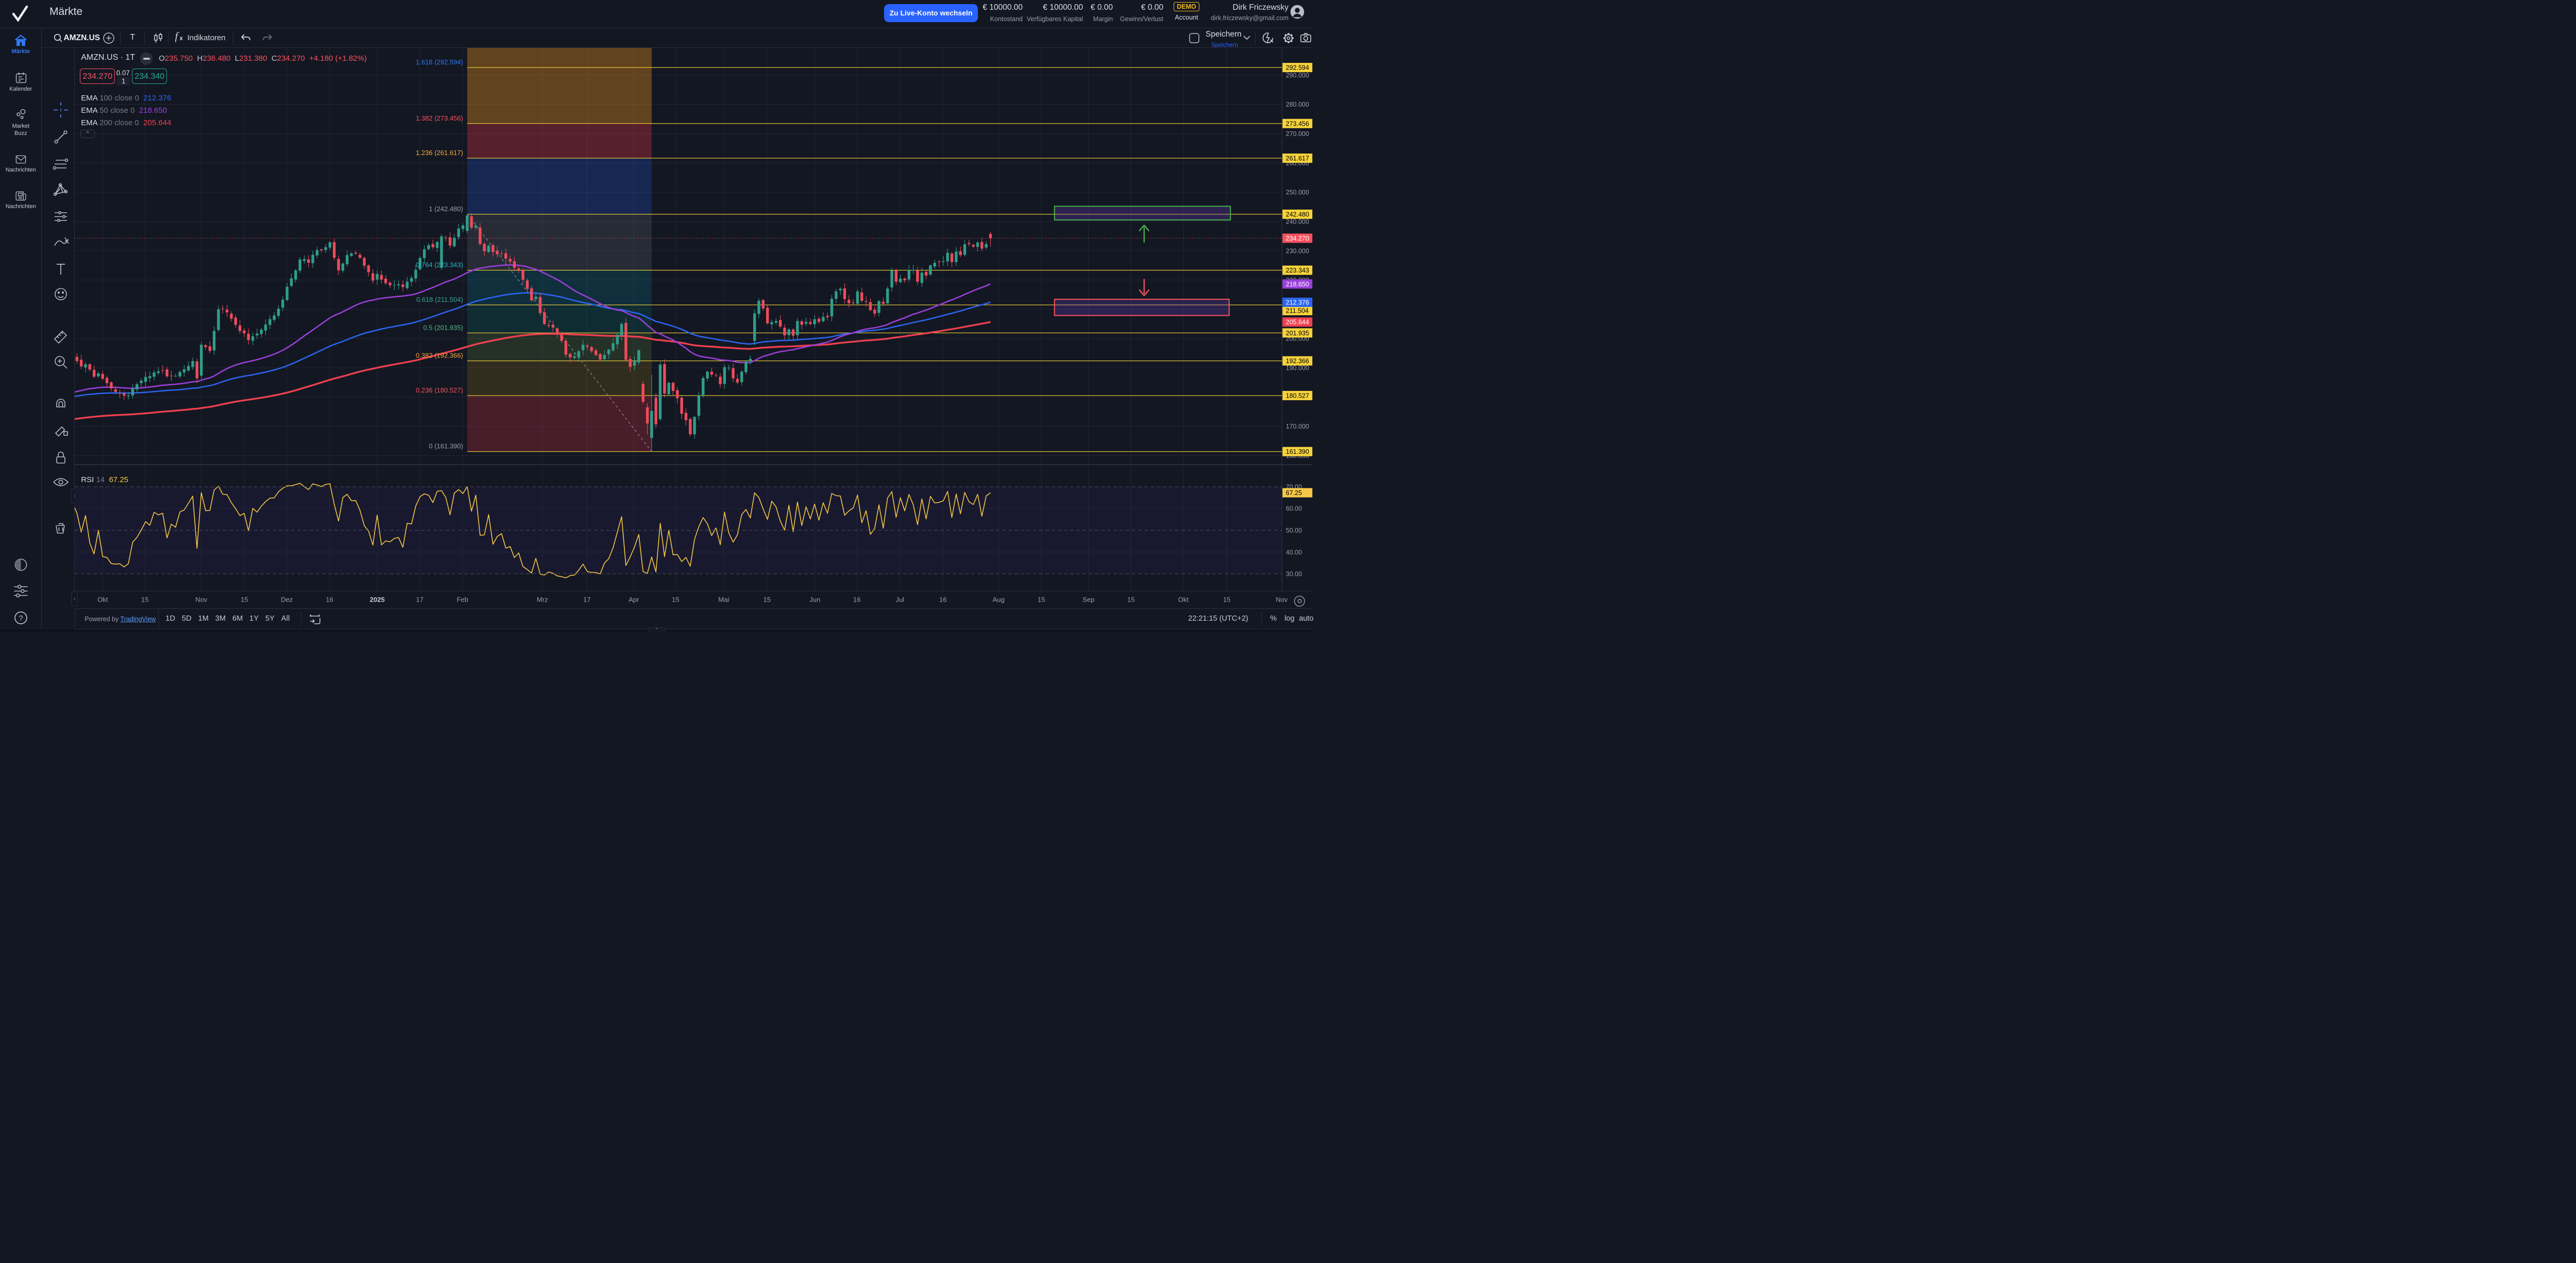 The image size is (2576, 1263). Describe the element at coordinates (1297, 451) in the screenshot. I see `svg-text: 161.390` at that location.